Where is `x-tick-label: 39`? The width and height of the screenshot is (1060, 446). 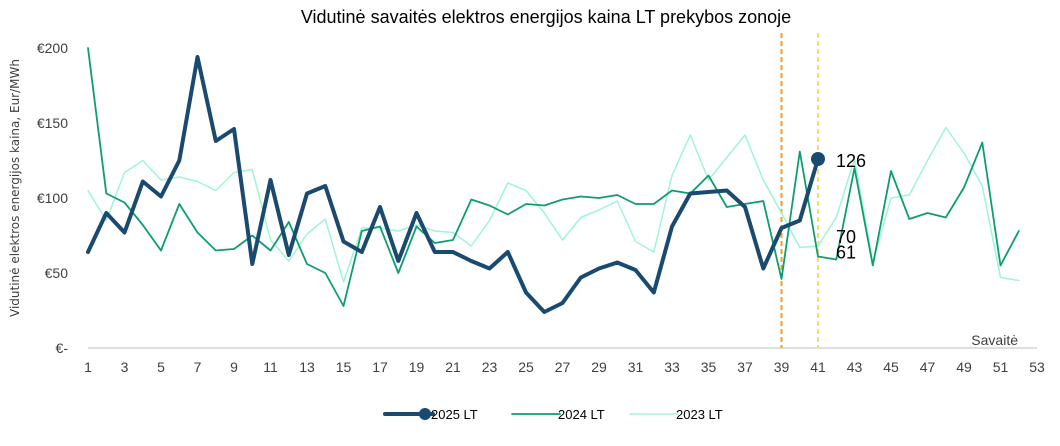 x-tick-label: 39 is located at coordinates (782, 367).